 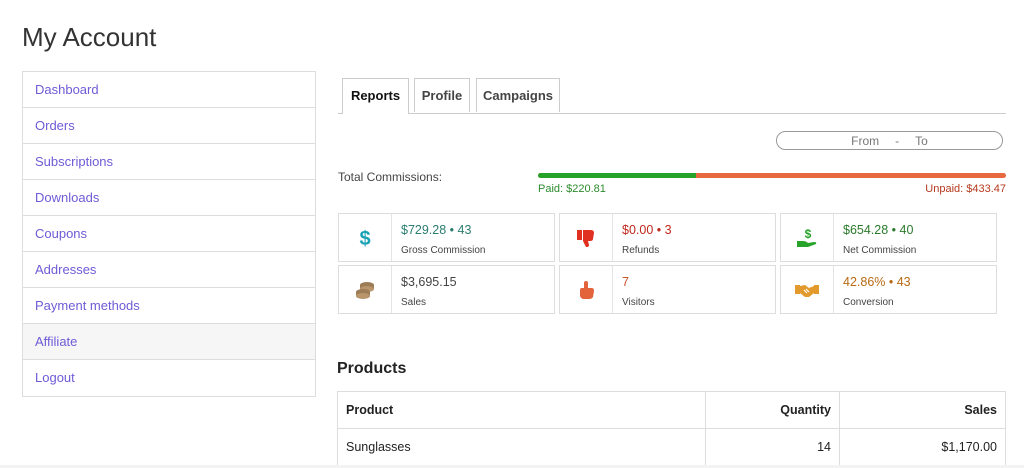 I want to click on products-heading: Products, so click(x=372, y=368).